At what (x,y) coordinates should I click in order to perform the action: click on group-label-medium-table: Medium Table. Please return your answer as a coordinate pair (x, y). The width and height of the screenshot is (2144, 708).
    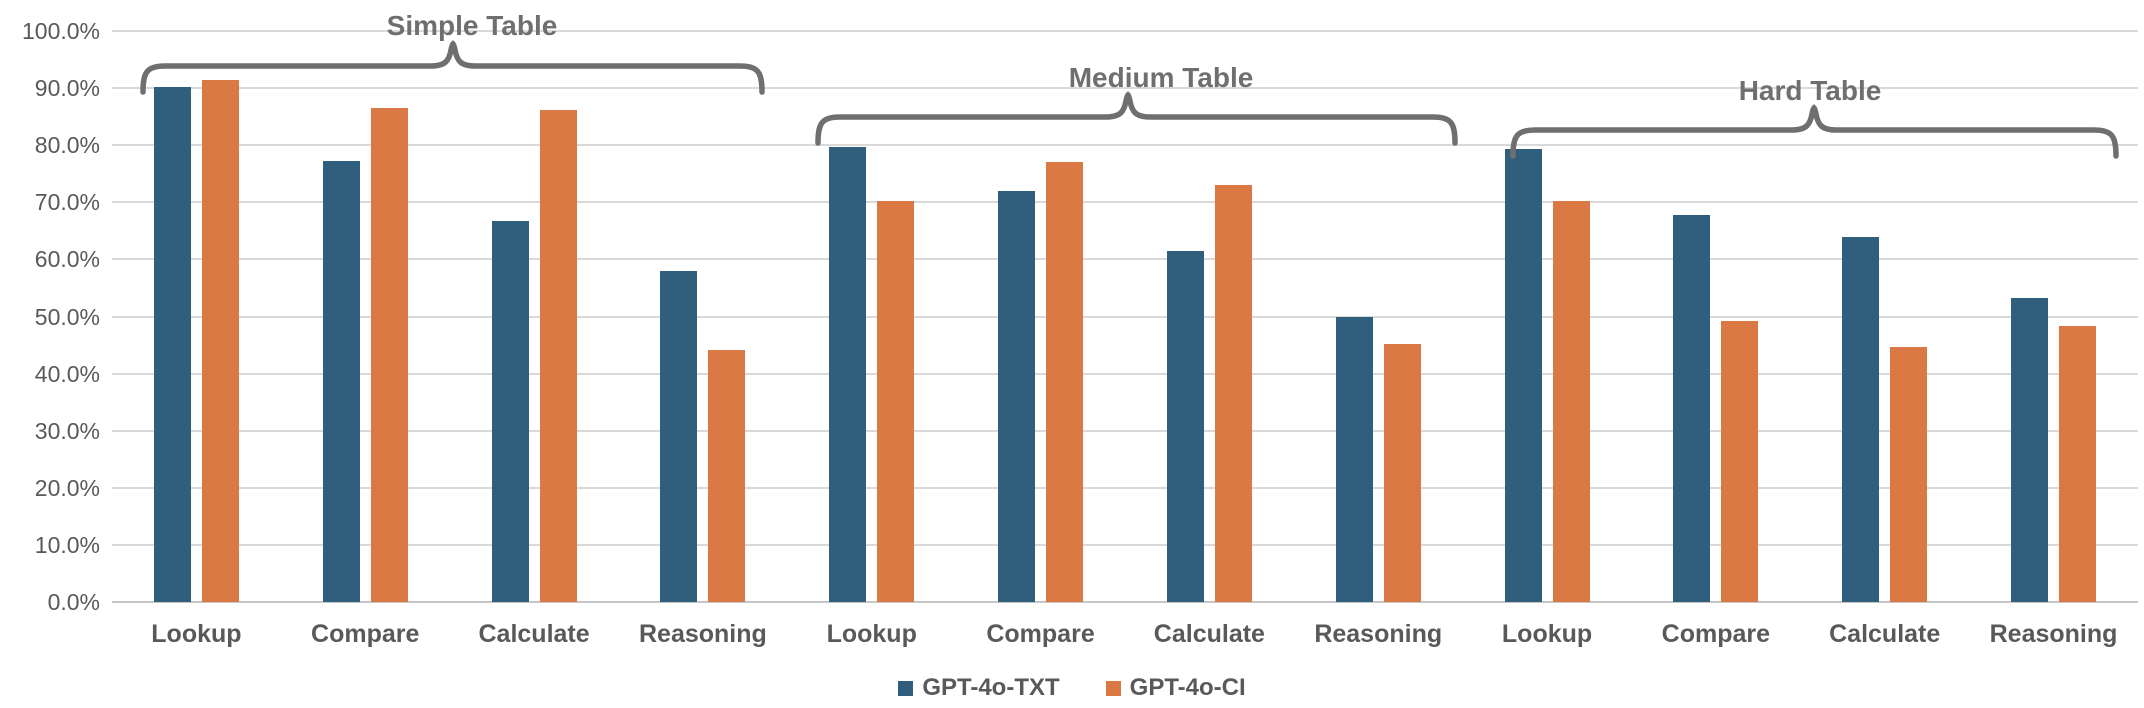
    Looking at the image, I should click on (1161, 77).